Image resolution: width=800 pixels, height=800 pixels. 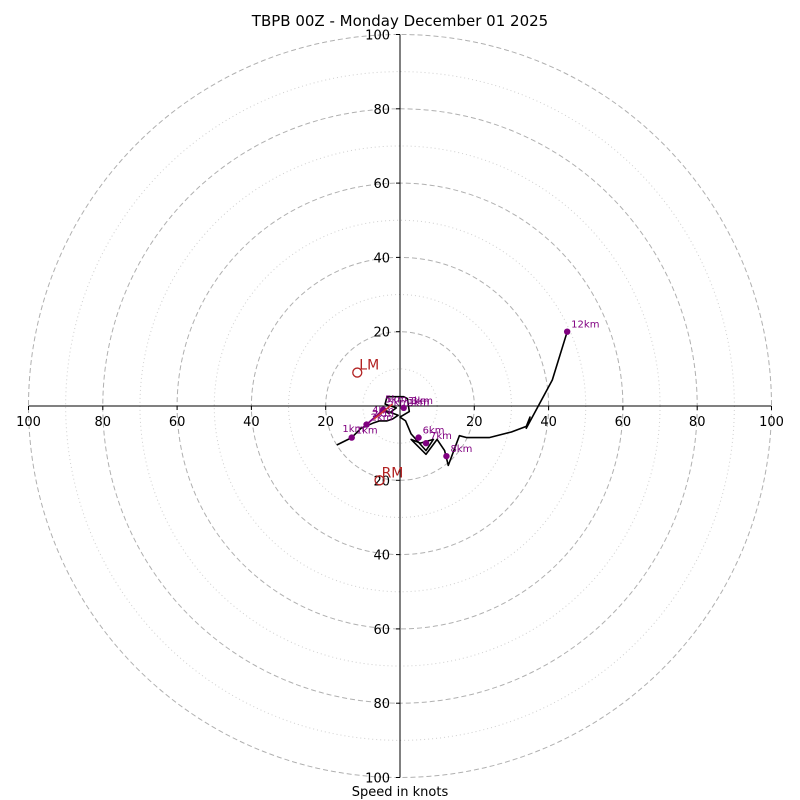 I want to click on storm-motion-label: RM, so click(x=393, y=473).